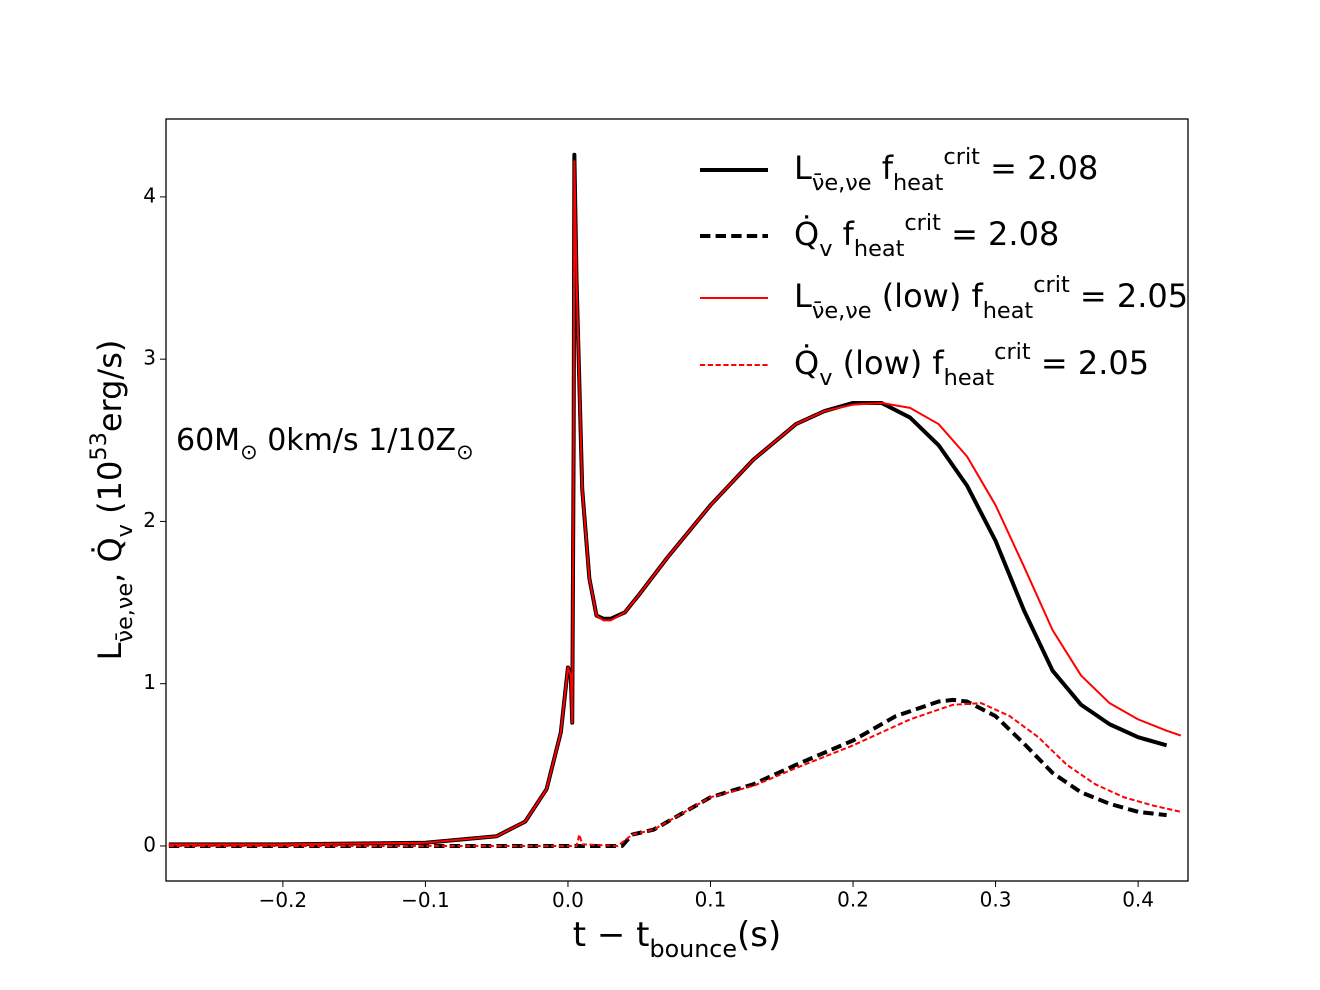 This screenshot has height=990, width=1320. I want to click on x-tick-label: 0.1, so click(711, 900).